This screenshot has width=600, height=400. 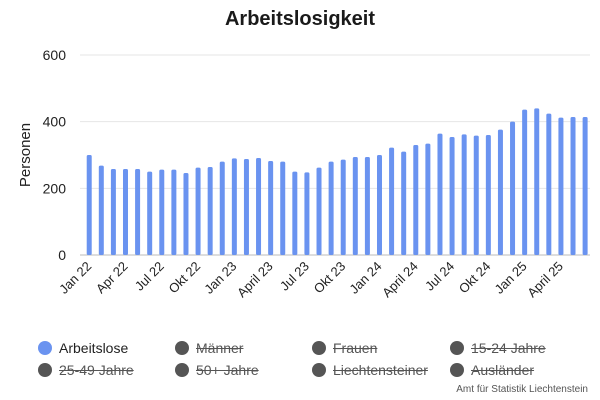 I want to click on x-tick-label: Okt 24, so click(x=475, y=278).